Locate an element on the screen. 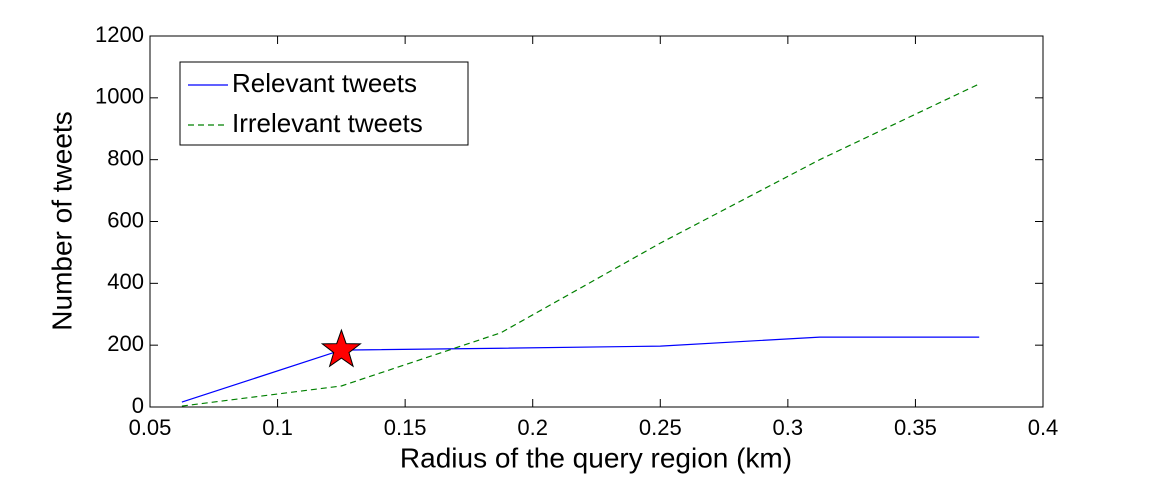 The height and width of the screenshot is (477, 1151). y-tick-label: 1000 is located at coordinates (119, 96).